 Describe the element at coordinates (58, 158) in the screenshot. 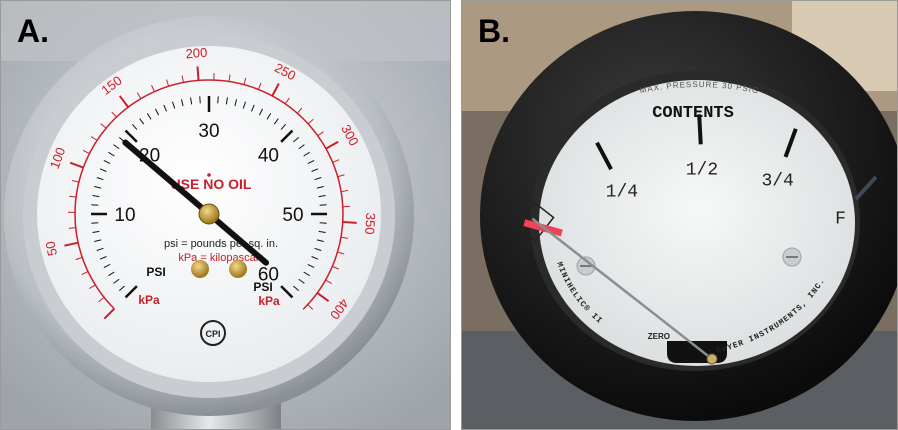

I see `kpa-scale-label: 100` at that location.